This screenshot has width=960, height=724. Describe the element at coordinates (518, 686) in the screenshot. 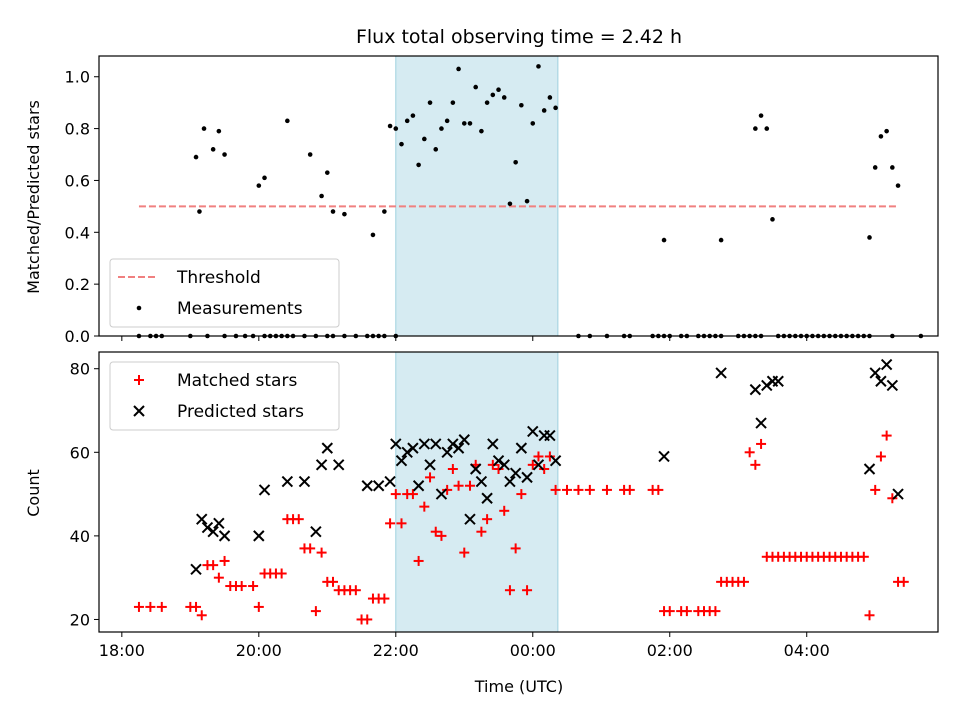

I see `x-axis-label: Time (UTC)` at that location.